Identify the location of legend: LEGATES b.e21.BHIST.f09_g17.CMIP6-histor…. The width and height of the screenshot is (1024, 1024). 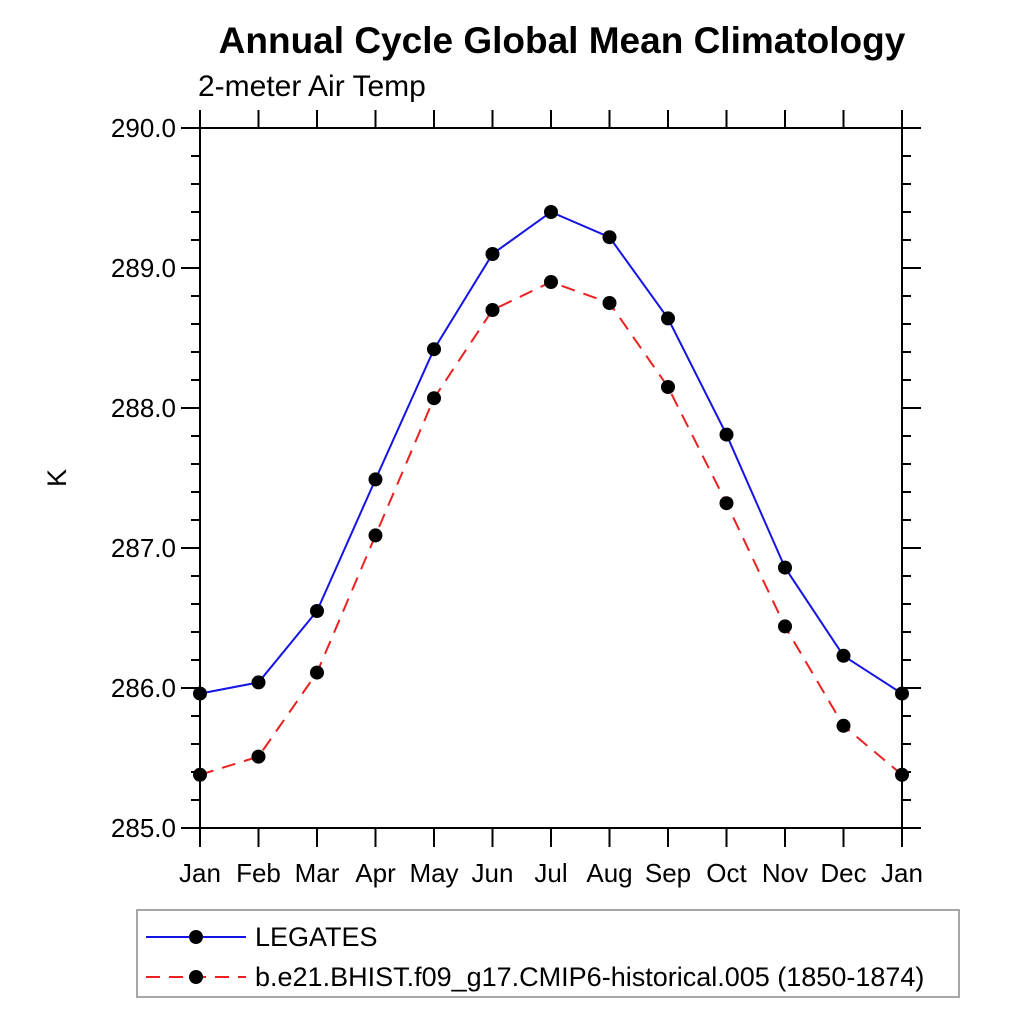
(548, 953).